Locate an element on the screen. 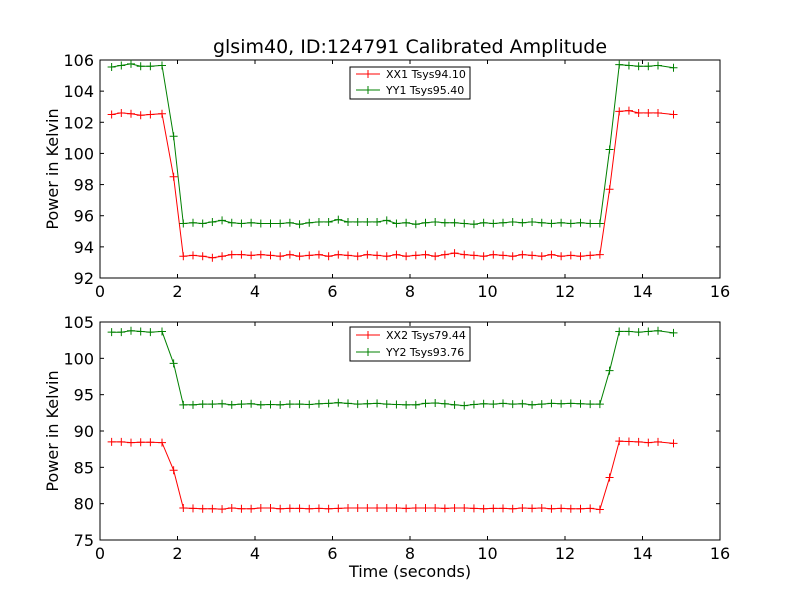  bottom-legend-box is located at coordinates (410, 344).